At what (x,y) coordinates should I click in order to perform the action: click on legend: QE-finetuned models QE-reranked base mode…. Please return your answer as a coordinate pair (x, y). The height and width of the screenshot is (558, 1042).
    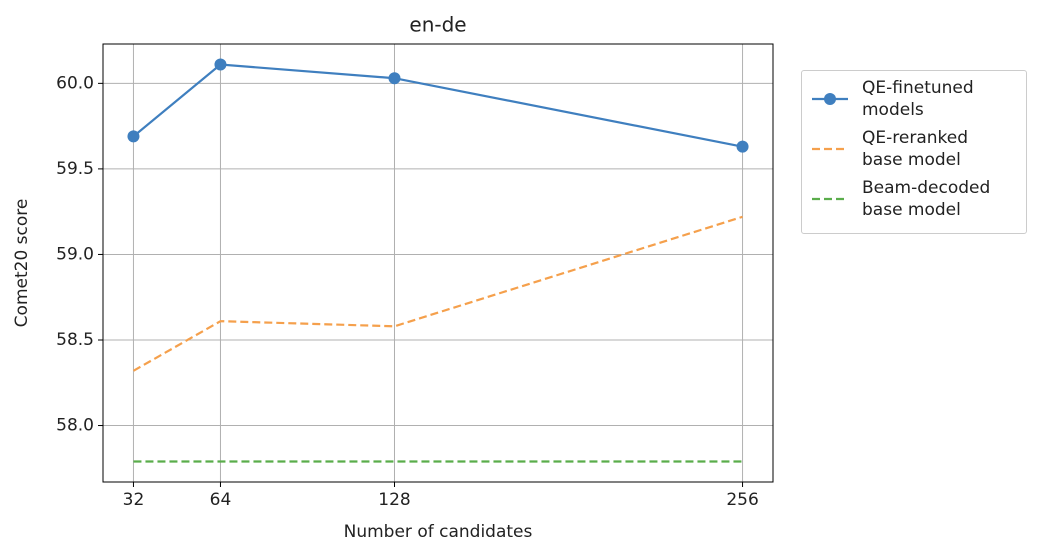
    Looking at the image, I should click on (914, 152).